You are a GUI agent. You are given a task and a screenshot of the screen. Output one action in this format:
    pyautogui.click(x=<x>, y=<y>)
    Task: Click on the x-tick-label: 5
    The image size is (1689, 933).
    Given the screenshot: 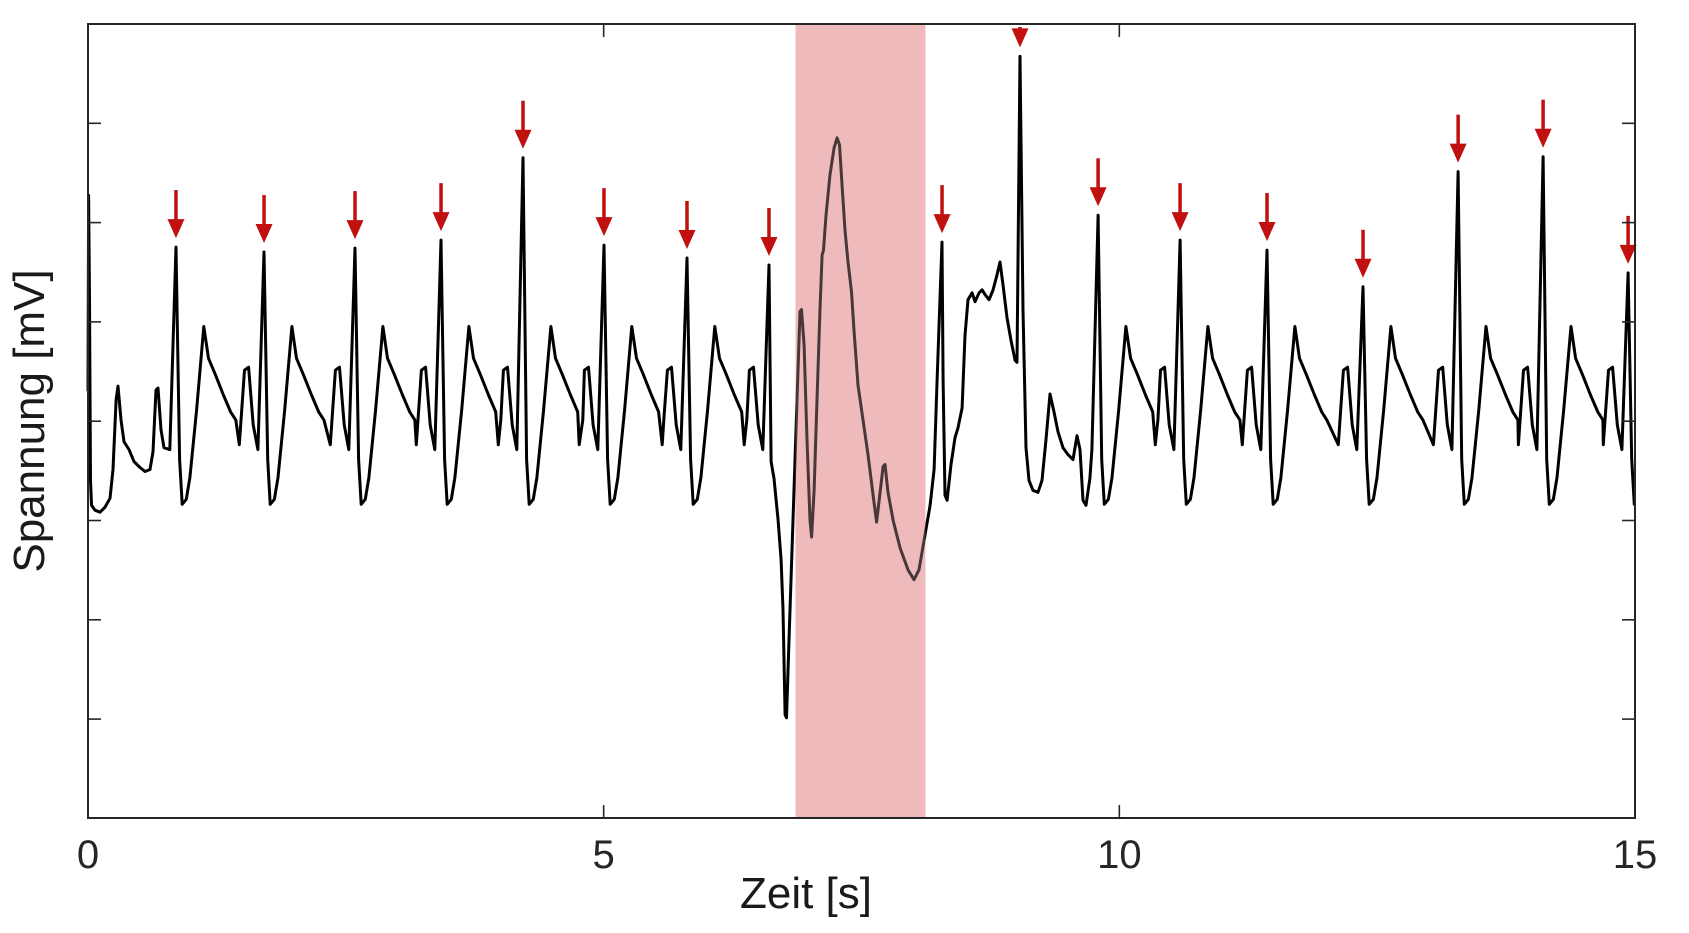 What is the action you would take?
    pyautogui.click(x=604, y=855)
    